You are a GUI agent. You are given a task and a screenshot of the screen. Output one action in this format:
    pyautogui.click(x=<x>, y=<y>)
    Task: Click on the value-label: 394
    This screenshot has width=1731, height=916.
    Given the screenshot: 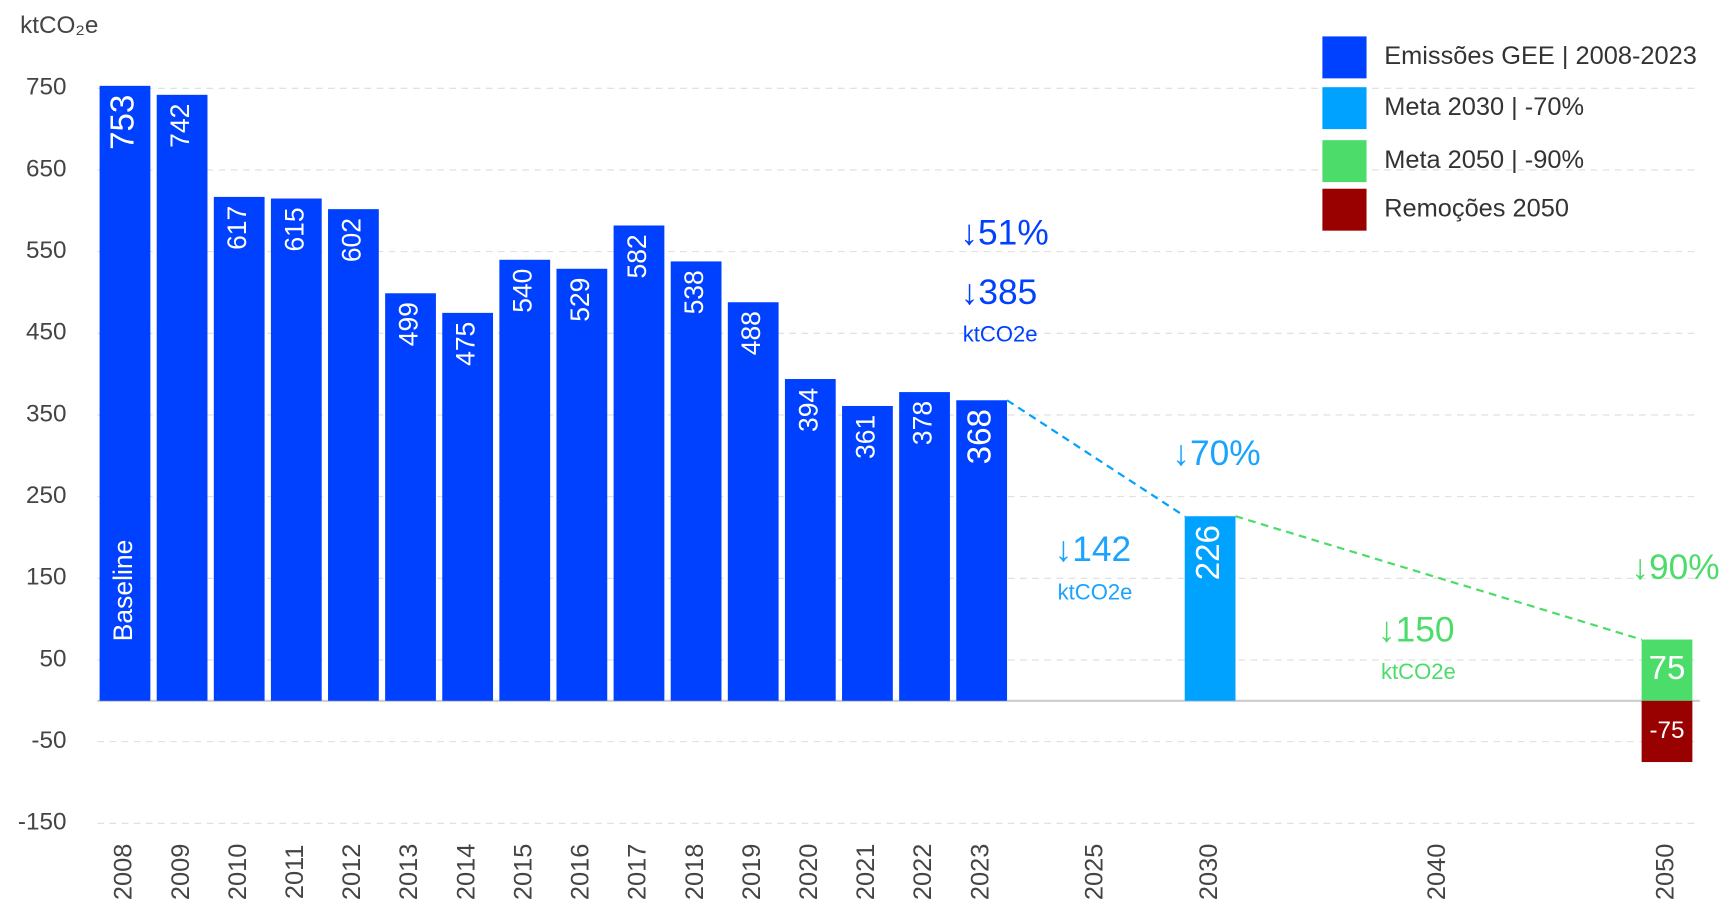 What is the action you would take?
    pyautogui.click(x=808, y=410)
    